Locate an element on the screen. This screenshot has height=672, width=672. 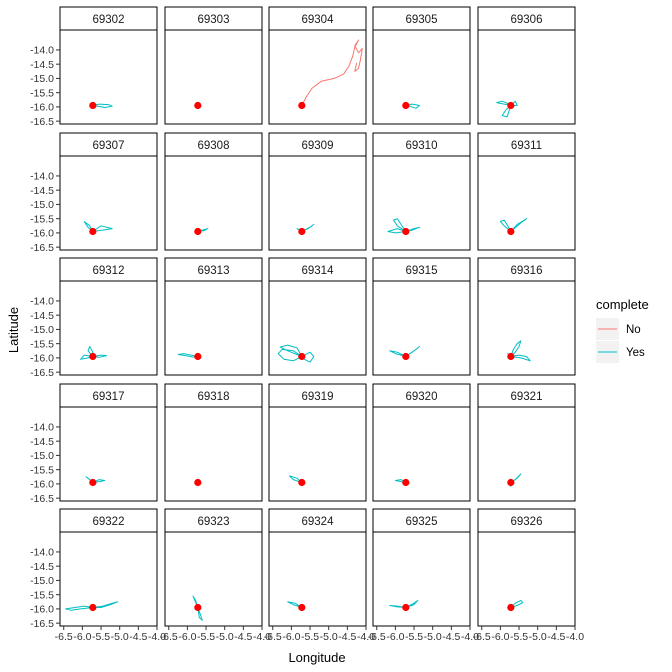
facet-panel-69316: 69316 is located at coordinates (526, 316).